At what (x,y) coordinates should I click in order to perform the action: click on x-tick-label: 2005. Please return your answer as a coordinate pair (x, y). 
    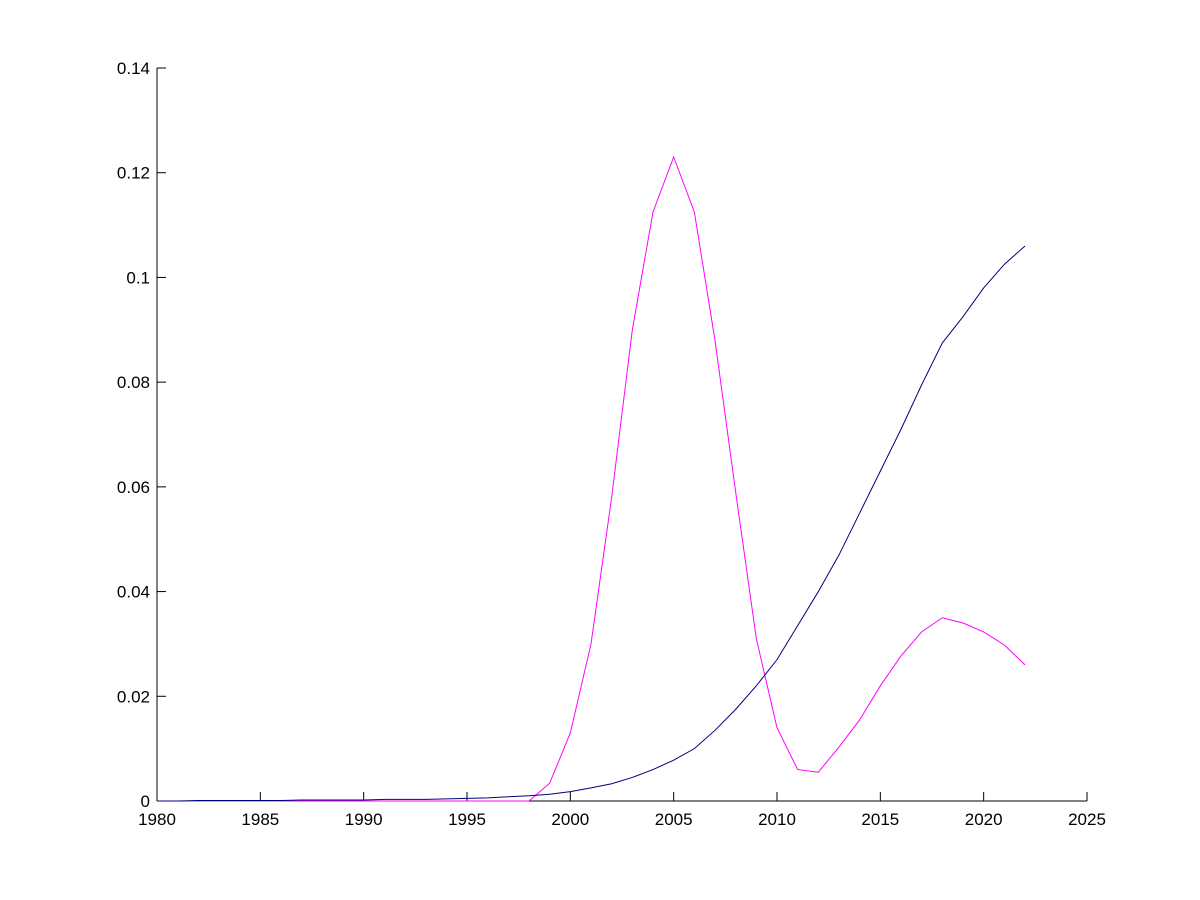
    Looking at the image, I should click on (674, 819).